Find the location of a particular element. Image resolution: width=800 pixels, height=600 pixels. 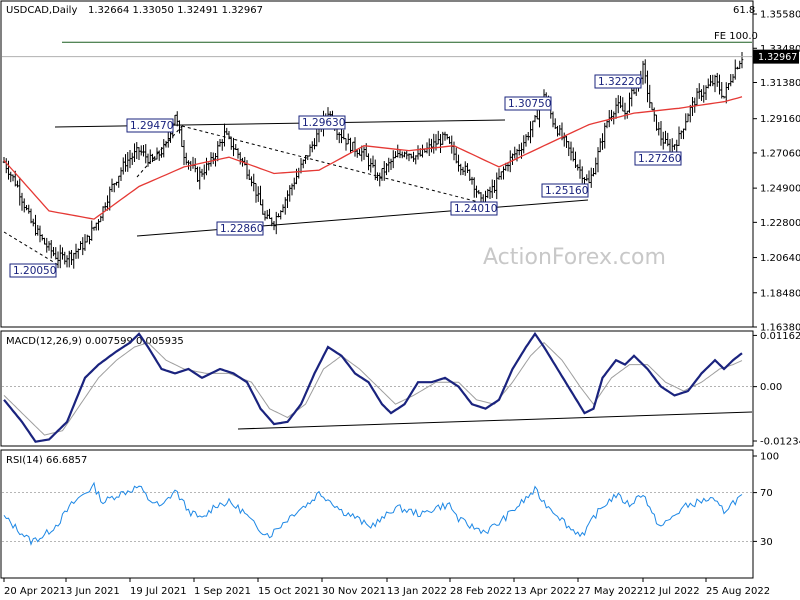

price-tick-label: 1.35580 is located at coordinates (780, 15).